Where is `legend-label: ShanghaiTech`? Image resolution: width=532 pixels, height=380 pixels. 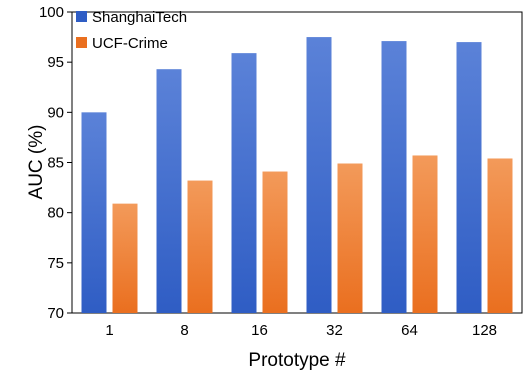 legend-label: ShanghaiTech is located at coordinates (139, 17).